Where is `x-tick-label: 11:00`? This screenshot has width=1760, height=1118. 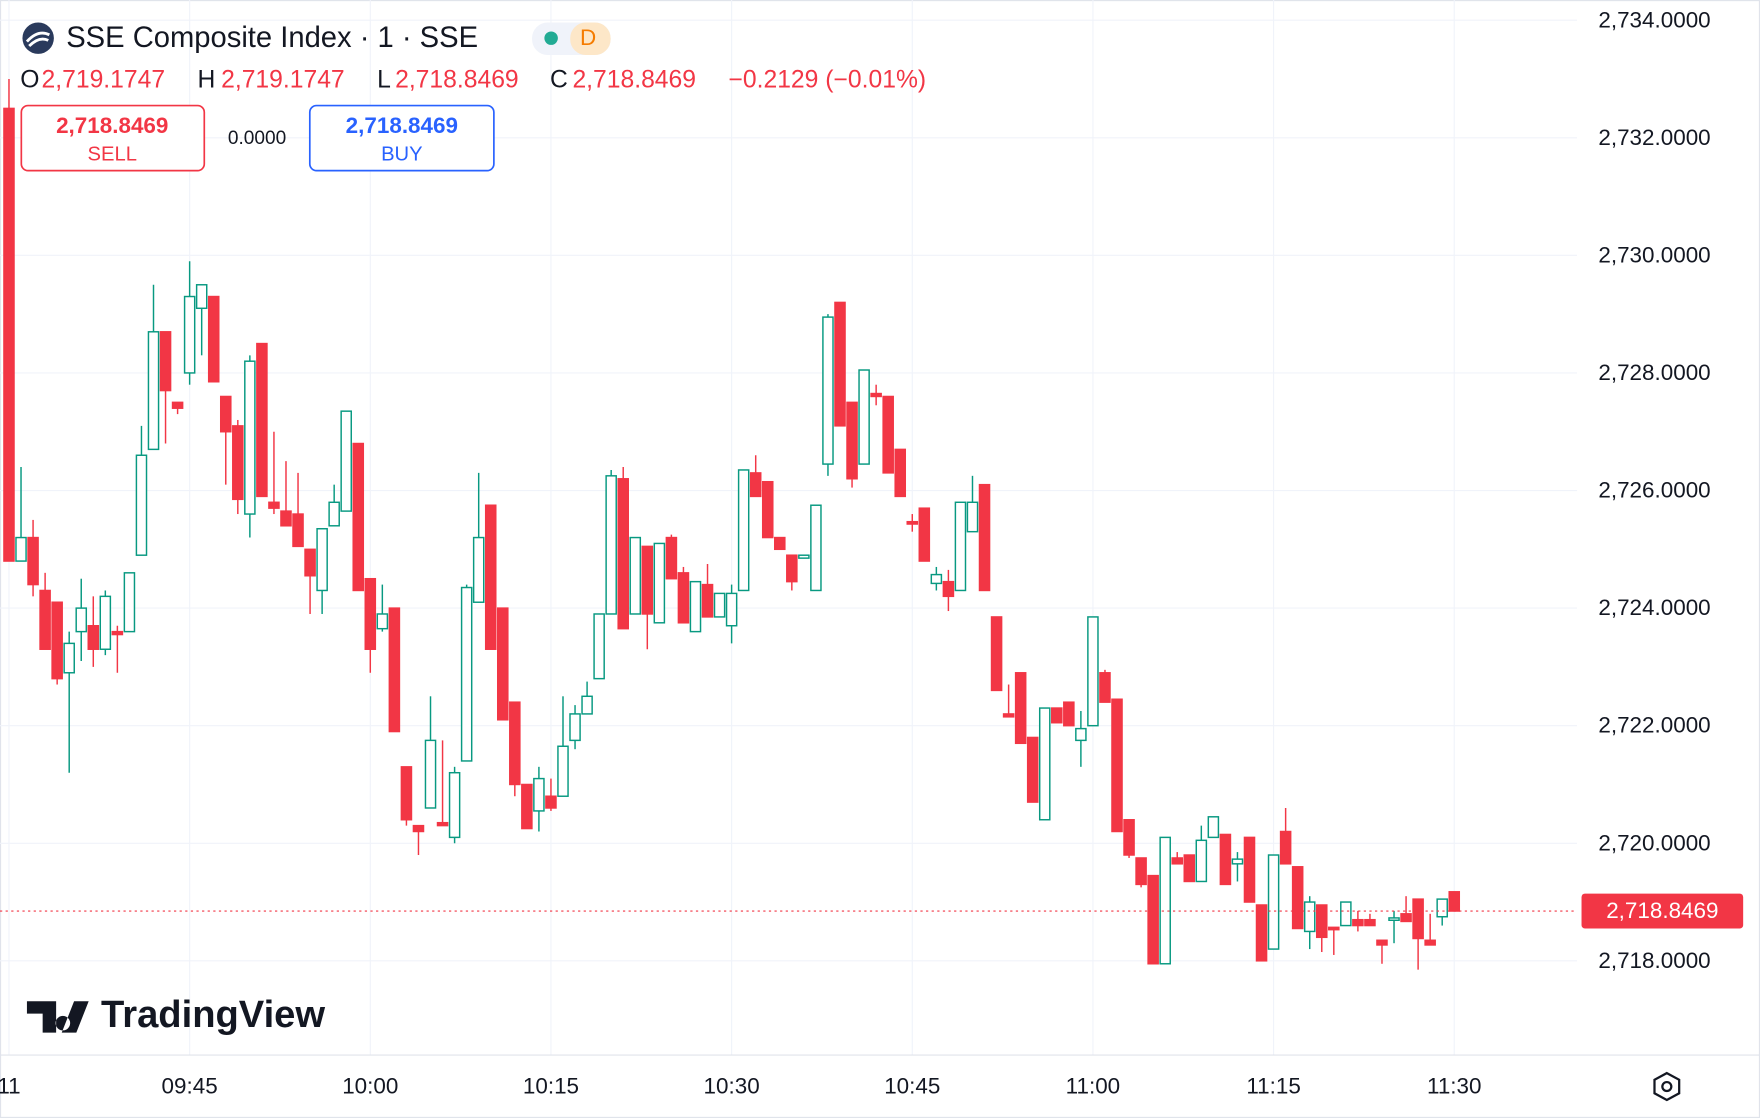 x-tick-label: 11:00 is located at coordinates (1093, 1086).